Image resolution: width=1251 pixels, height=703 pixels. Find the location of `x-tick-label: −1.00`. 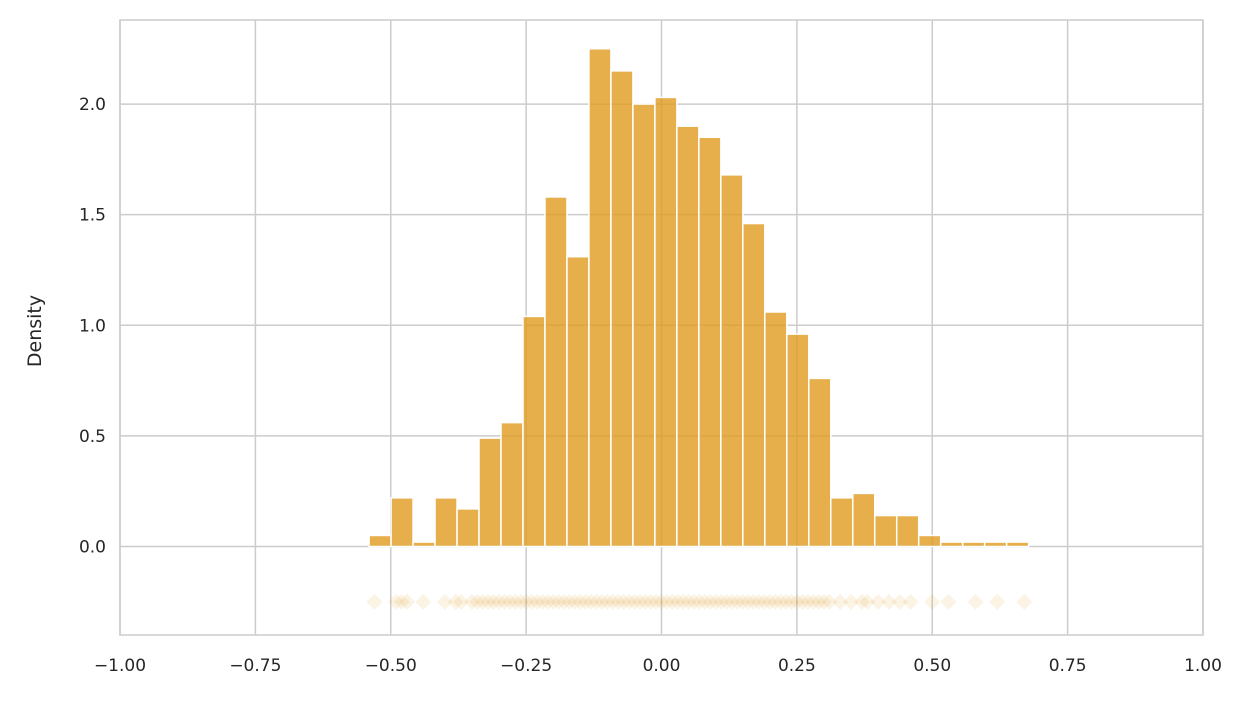

x-tick-label: −1.00 is located at coordinates (120, 666).